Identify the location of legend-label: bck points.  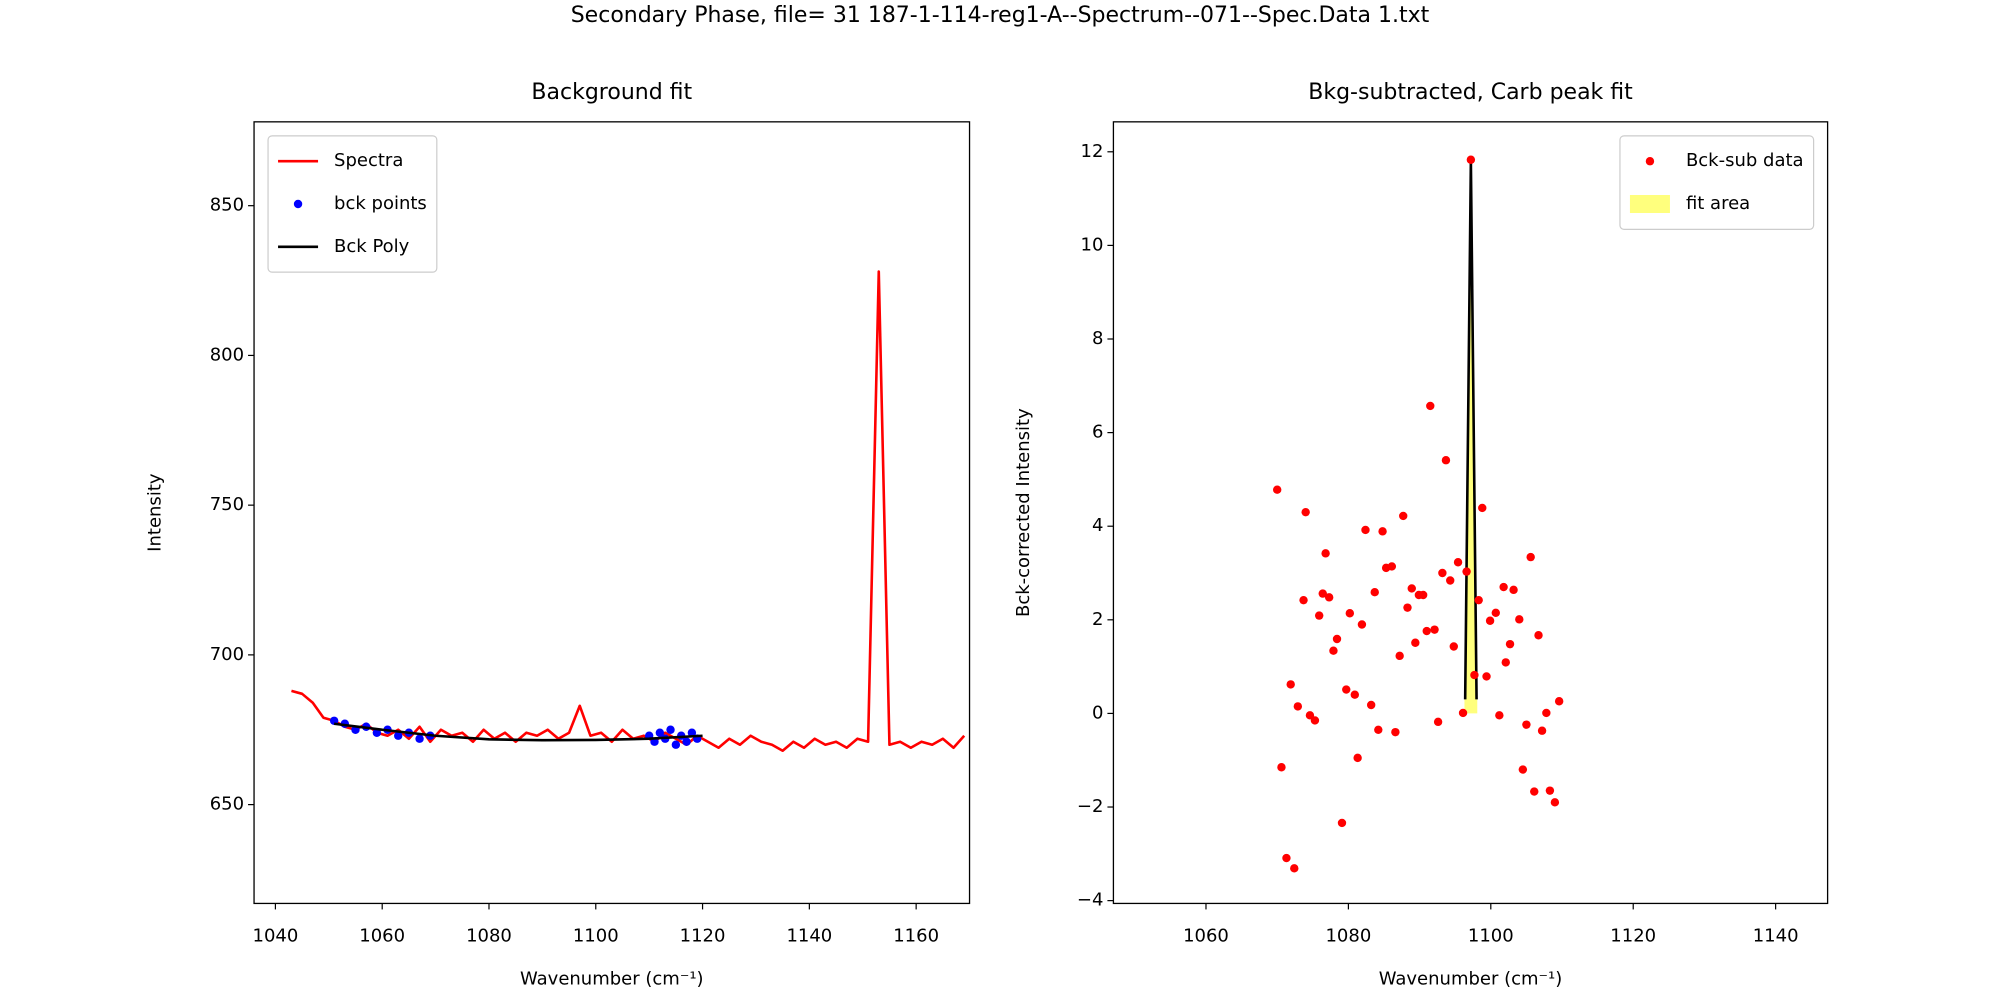
(380, 203).